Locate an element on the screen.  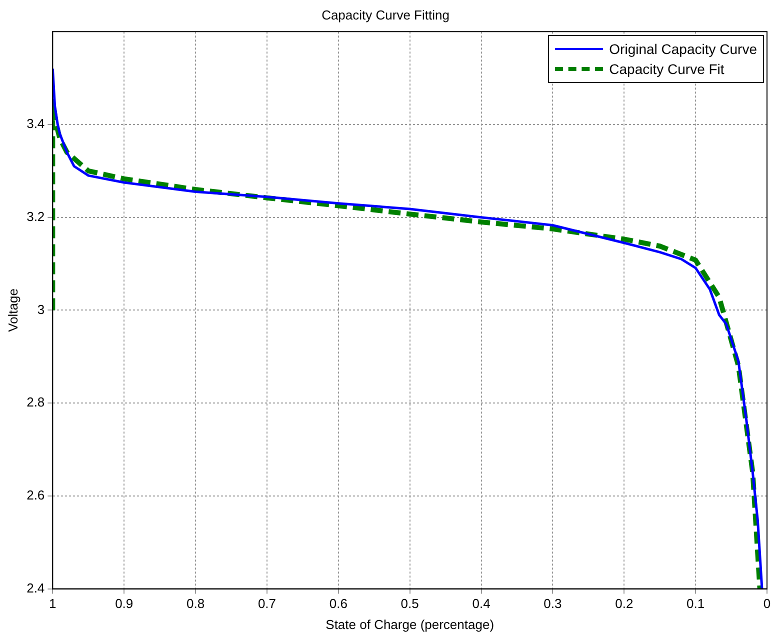
y-tick-label: 3 is located at coordinates (41, 309).